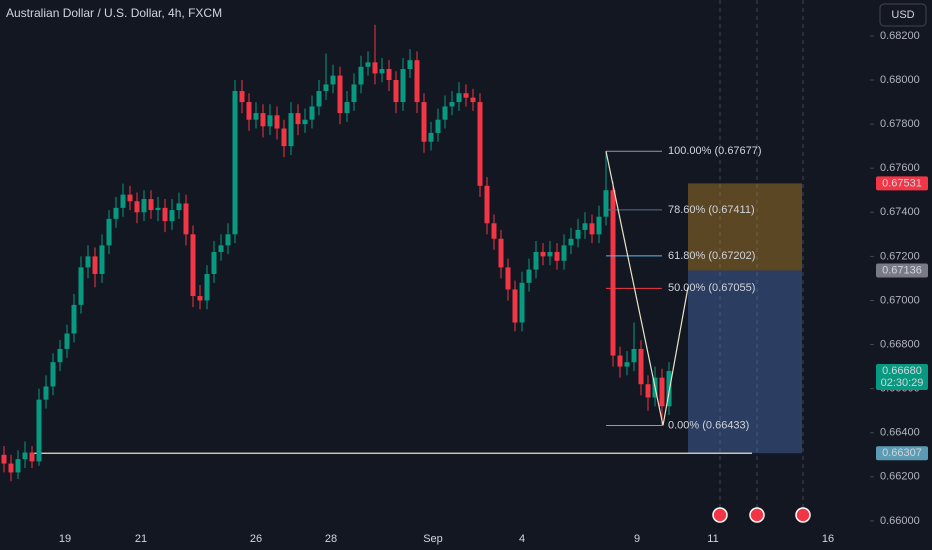  Describe the element at coordinates (900, 344) in the screenshot. I see `y-tick-label: 0.66800` at that location.